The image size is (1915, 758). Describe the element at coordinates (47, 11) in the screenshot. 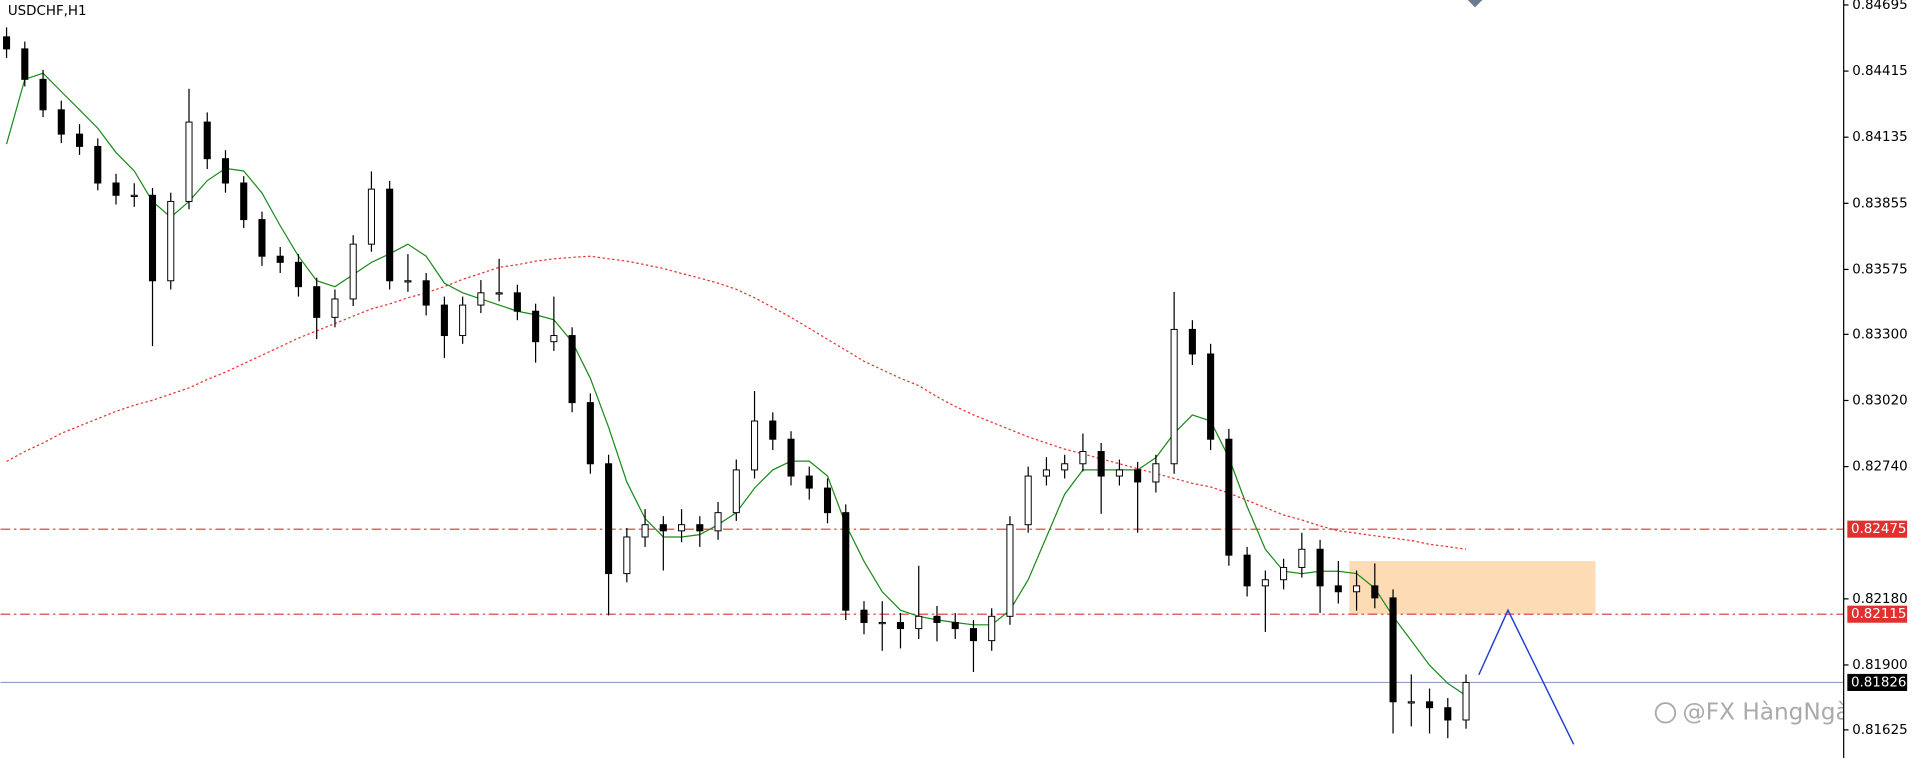

I see `chart-title: USDCHF,H1` at that location.